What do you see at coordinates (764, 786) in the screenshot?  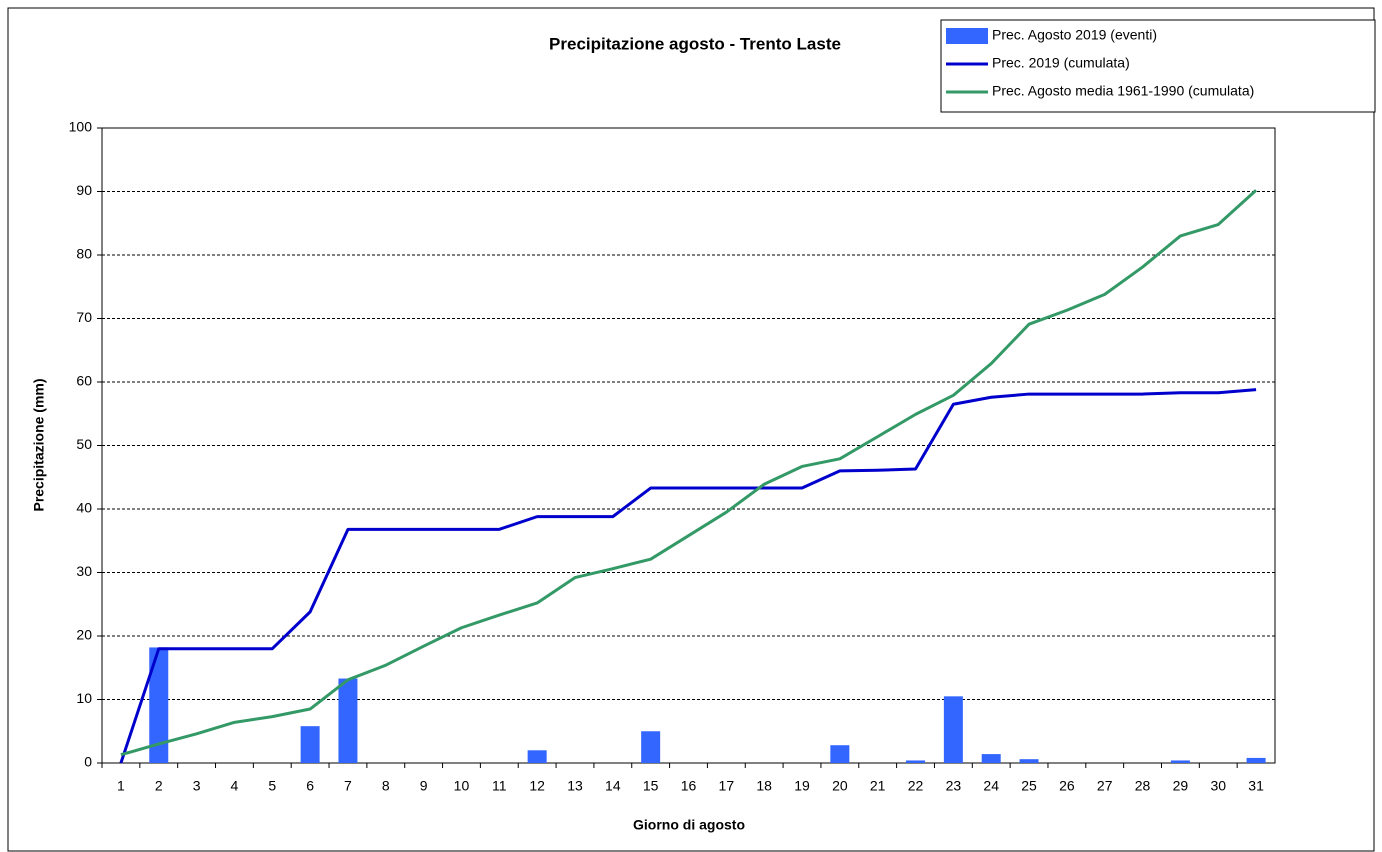 I see `x-tick-label: 18` at bounding box center [764, 786].